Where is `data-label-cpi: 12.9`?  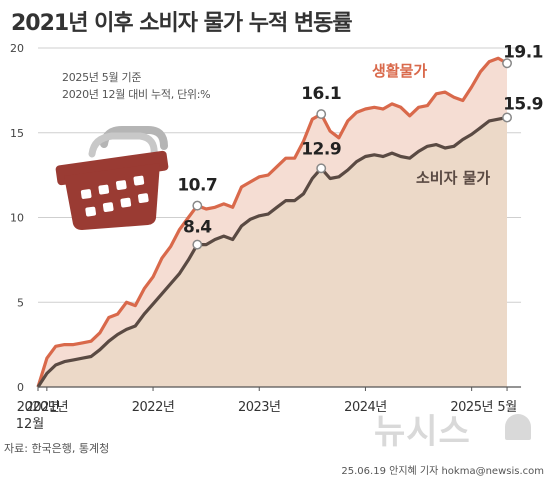
data-label-cpi: 12.9 is located at coordinates (321, 149).